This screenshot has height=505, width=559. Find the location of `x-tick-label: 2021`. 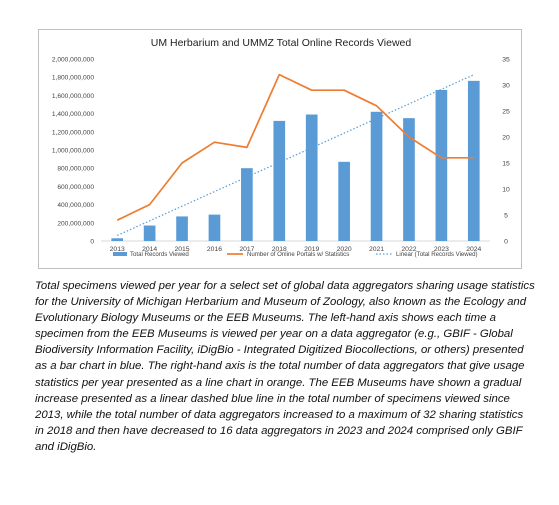

x-tick-label: 2021 is located at coordinates (376, 249).